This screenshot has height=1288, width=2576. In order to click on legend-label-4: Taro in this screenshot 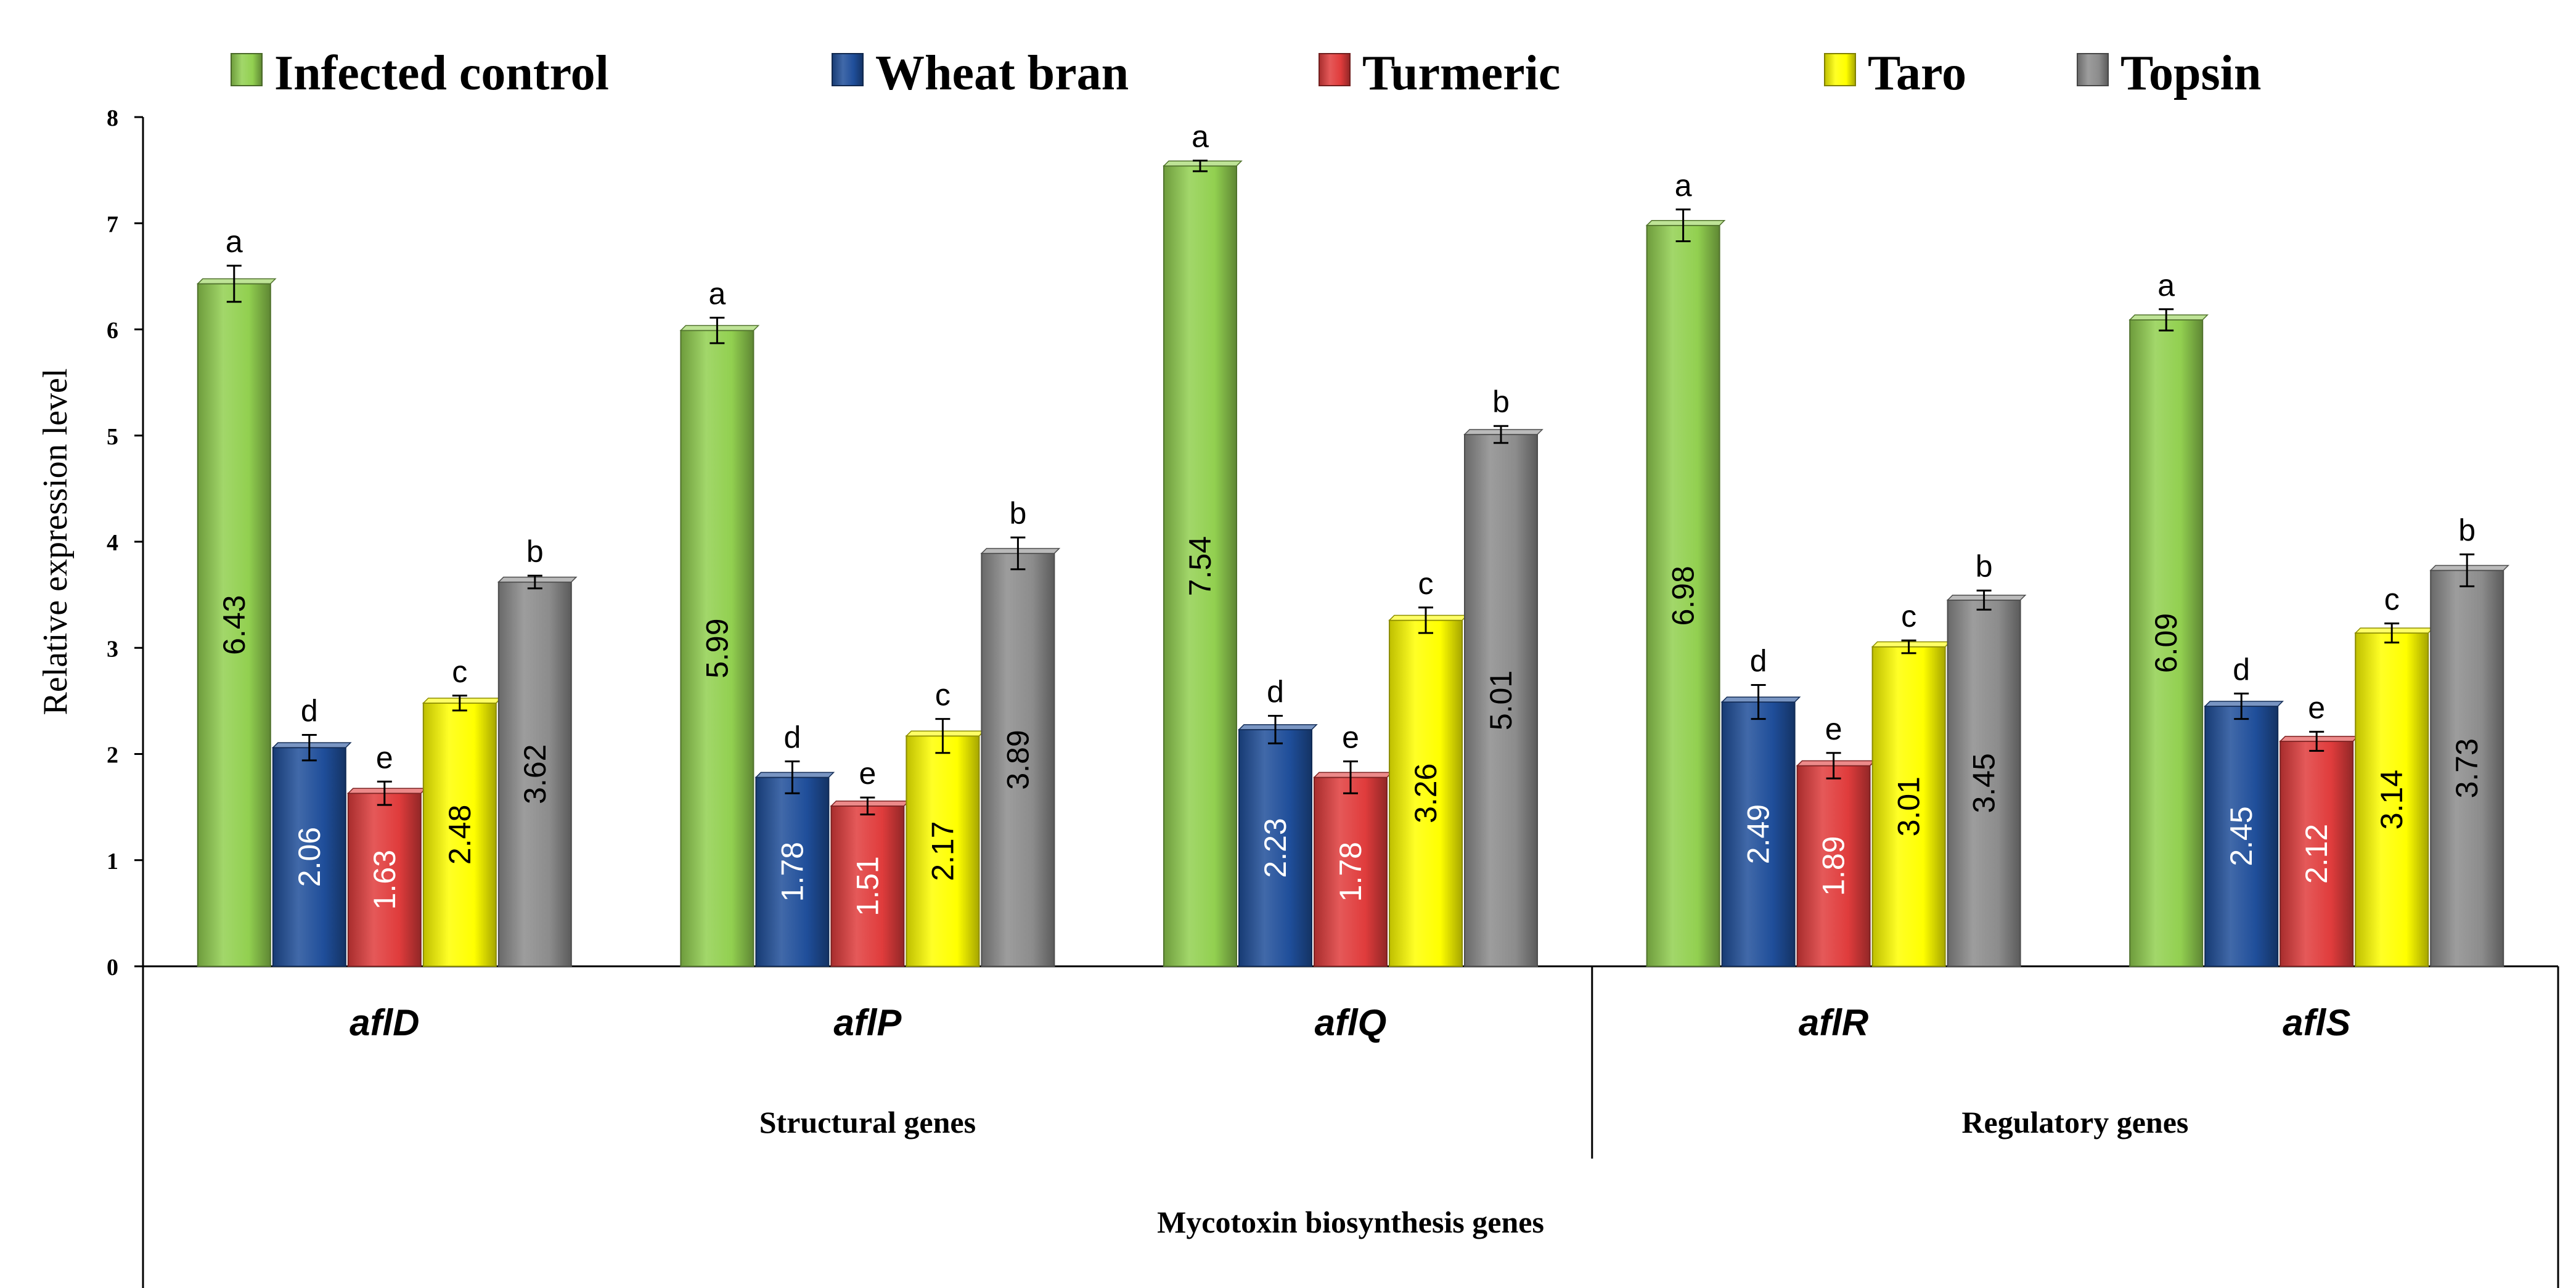, I will do `click(1917, 73)`.